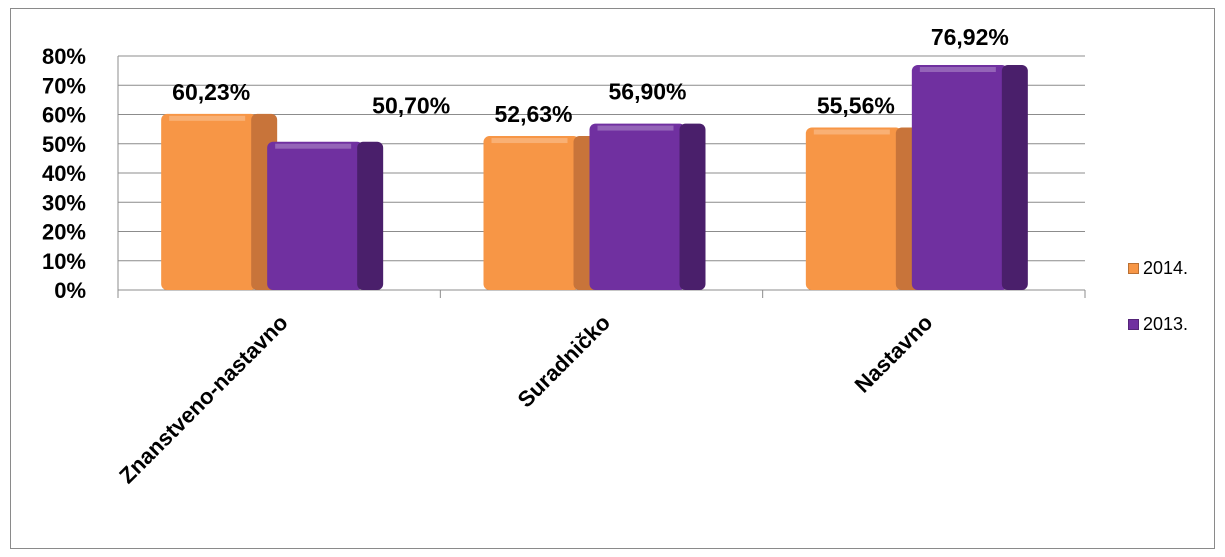 The height and width of the screenshot is (557, 1225). I want to click on category-label: Suradničko, so click(564, 361).